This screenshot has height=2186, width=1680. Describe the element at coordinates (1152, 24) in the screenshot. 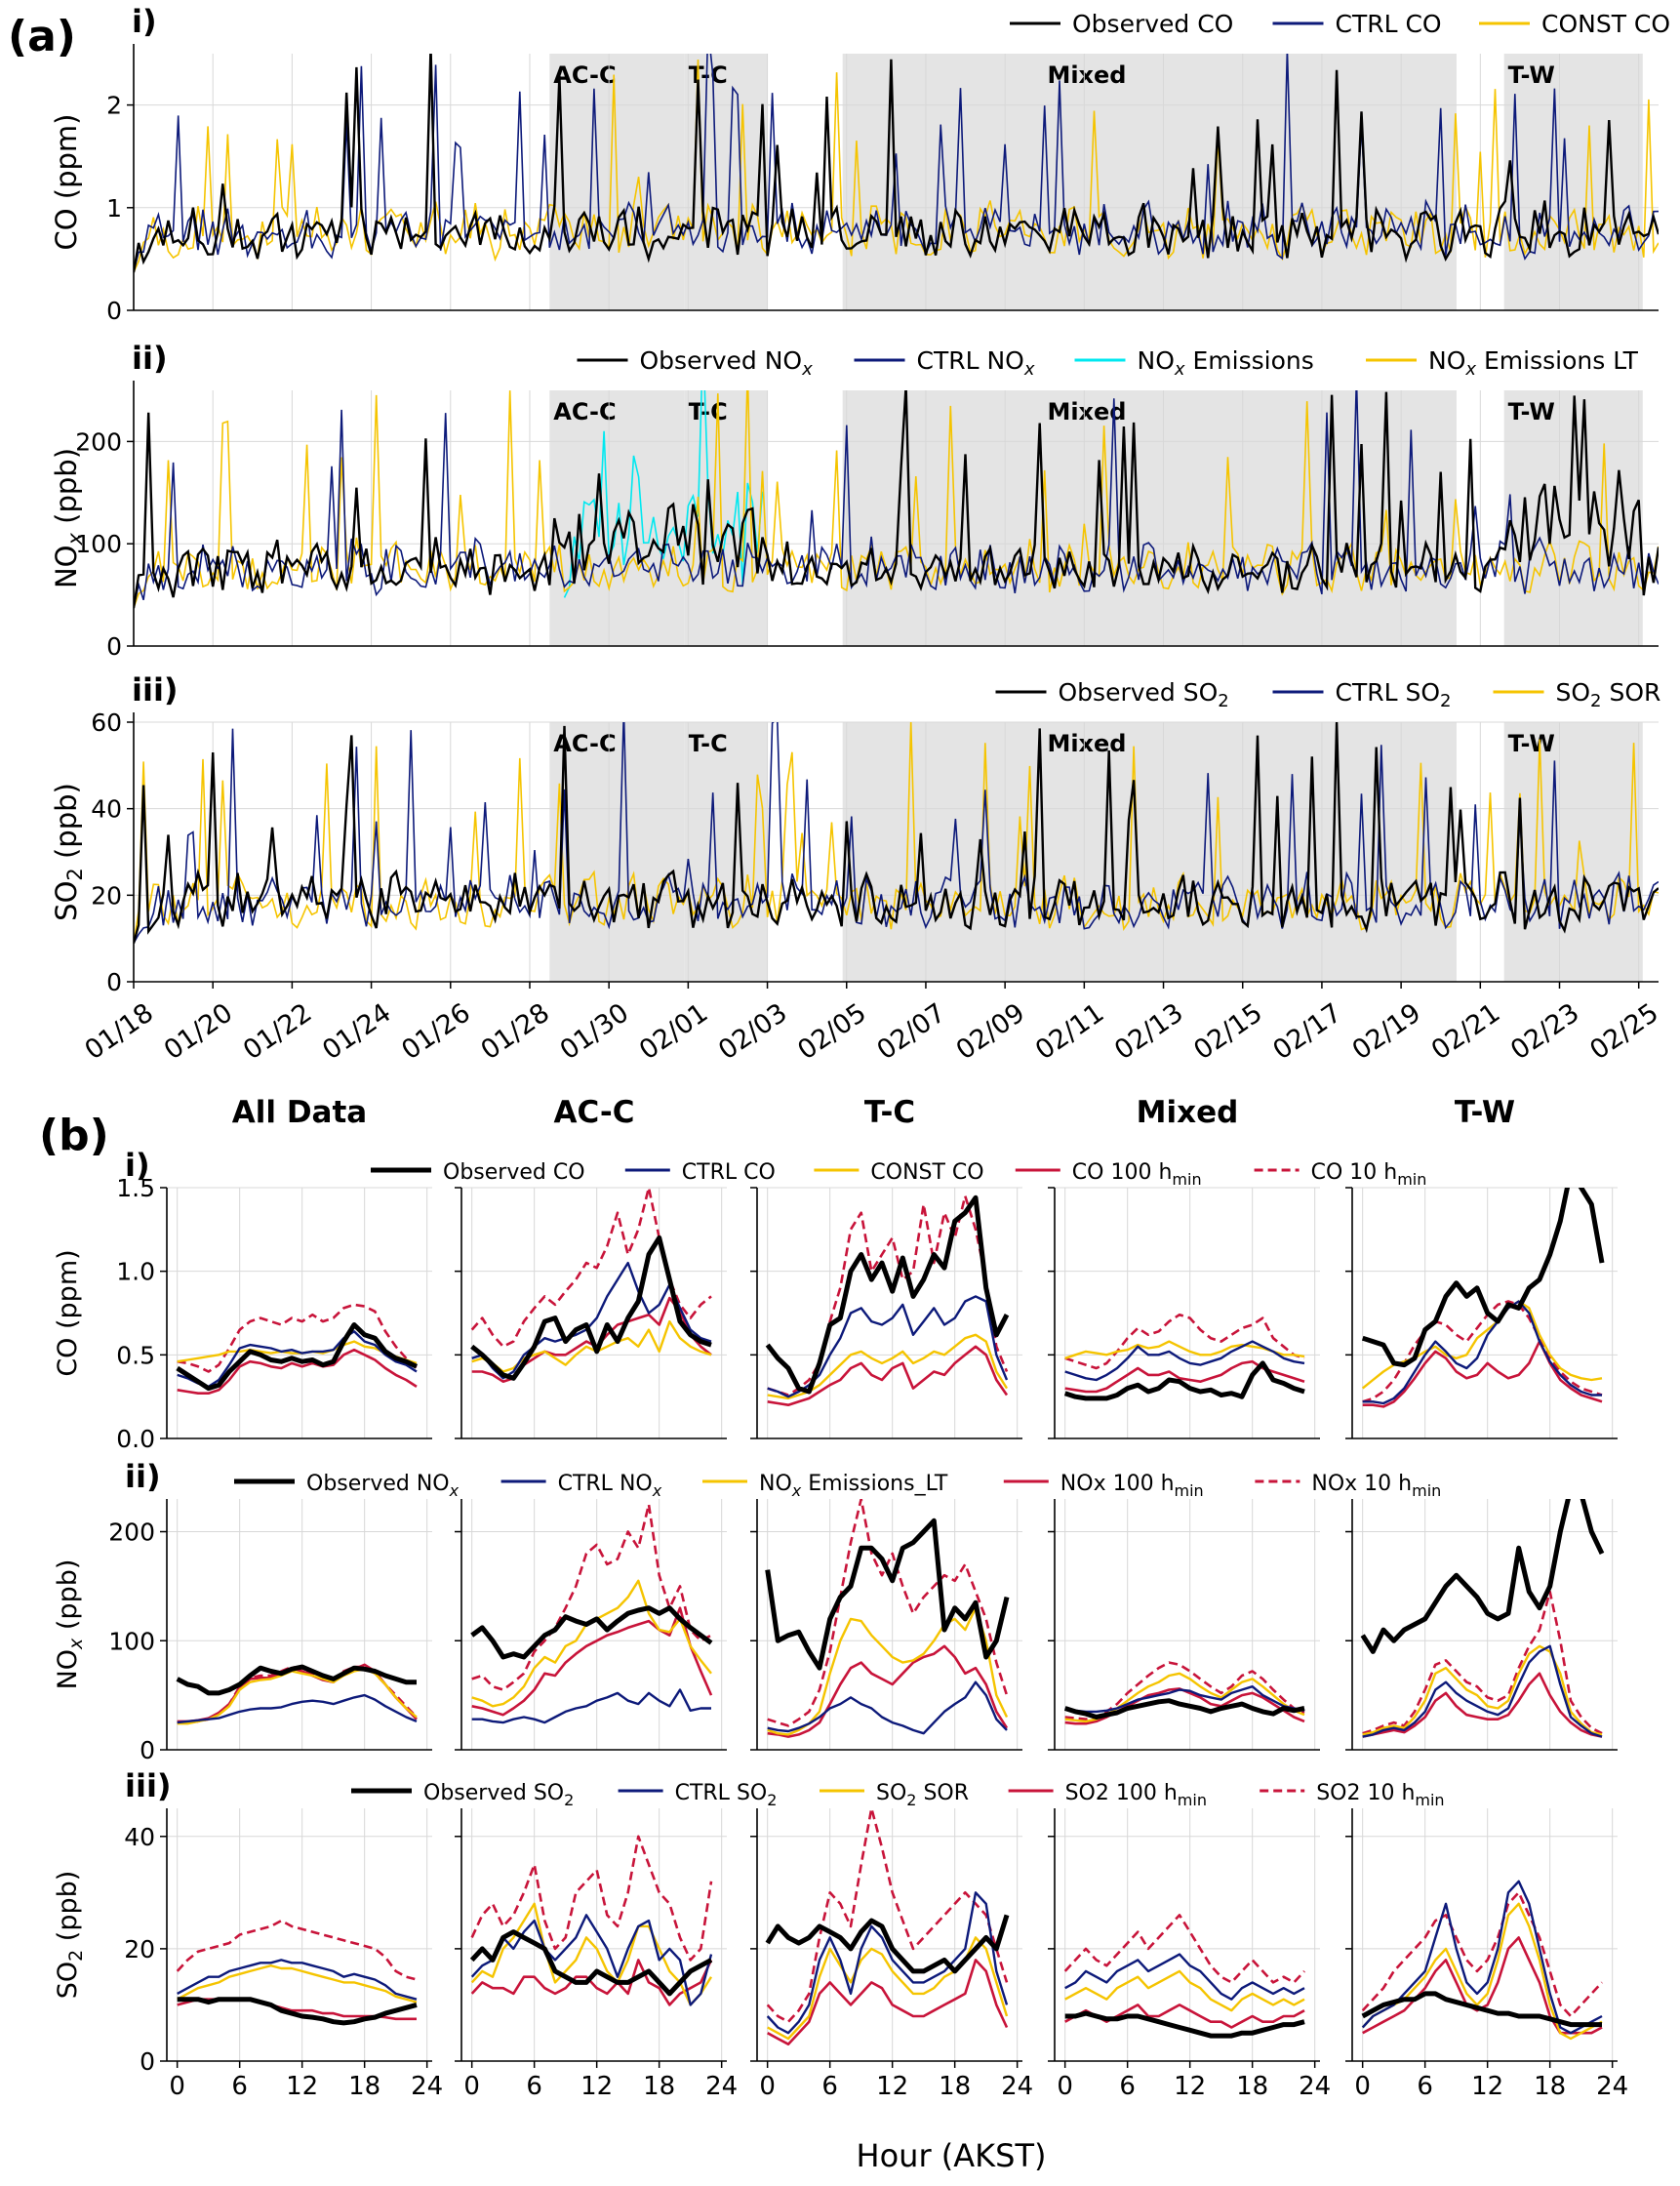

I see `legend-label: Observed CO` at that location.